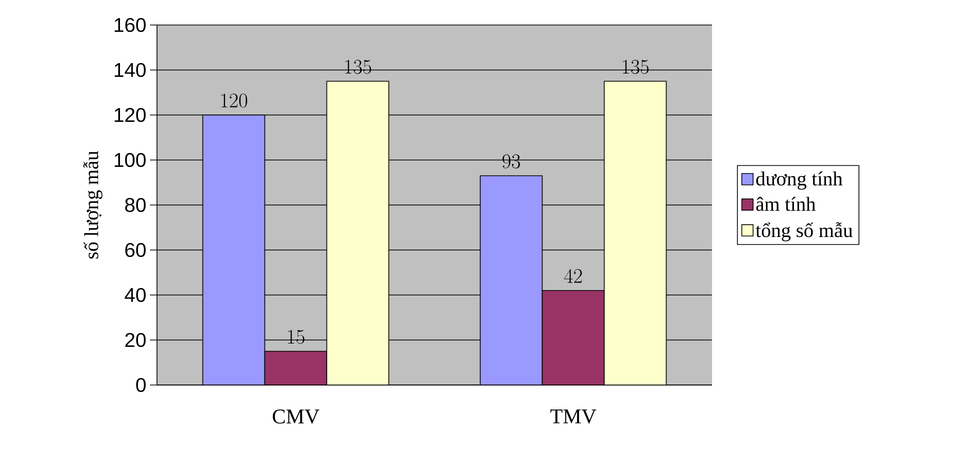  Describe the element at coordinates (130, 25) in the screenshot. I see `y-tick-label: 160` at that location.